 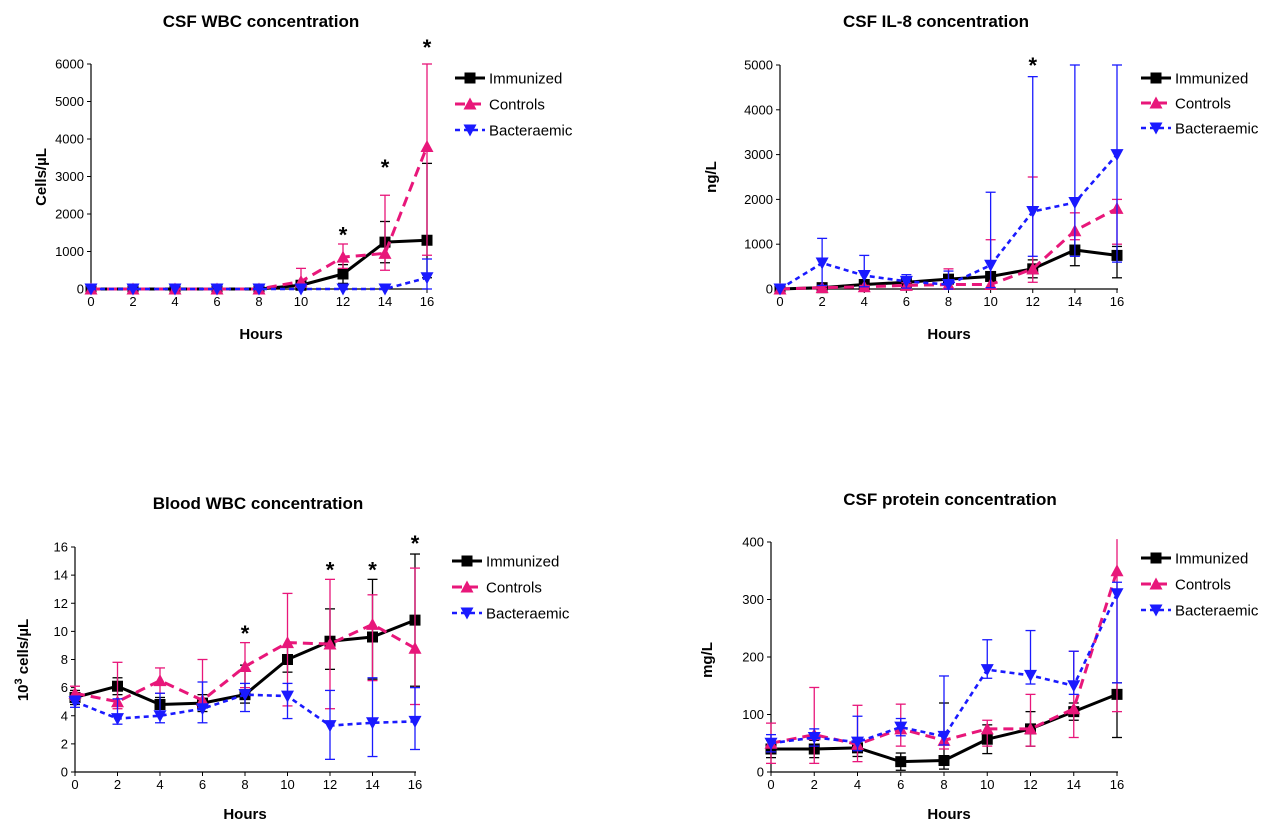 I want to click on y-tick-label: 2, so click(x=64, y=743).